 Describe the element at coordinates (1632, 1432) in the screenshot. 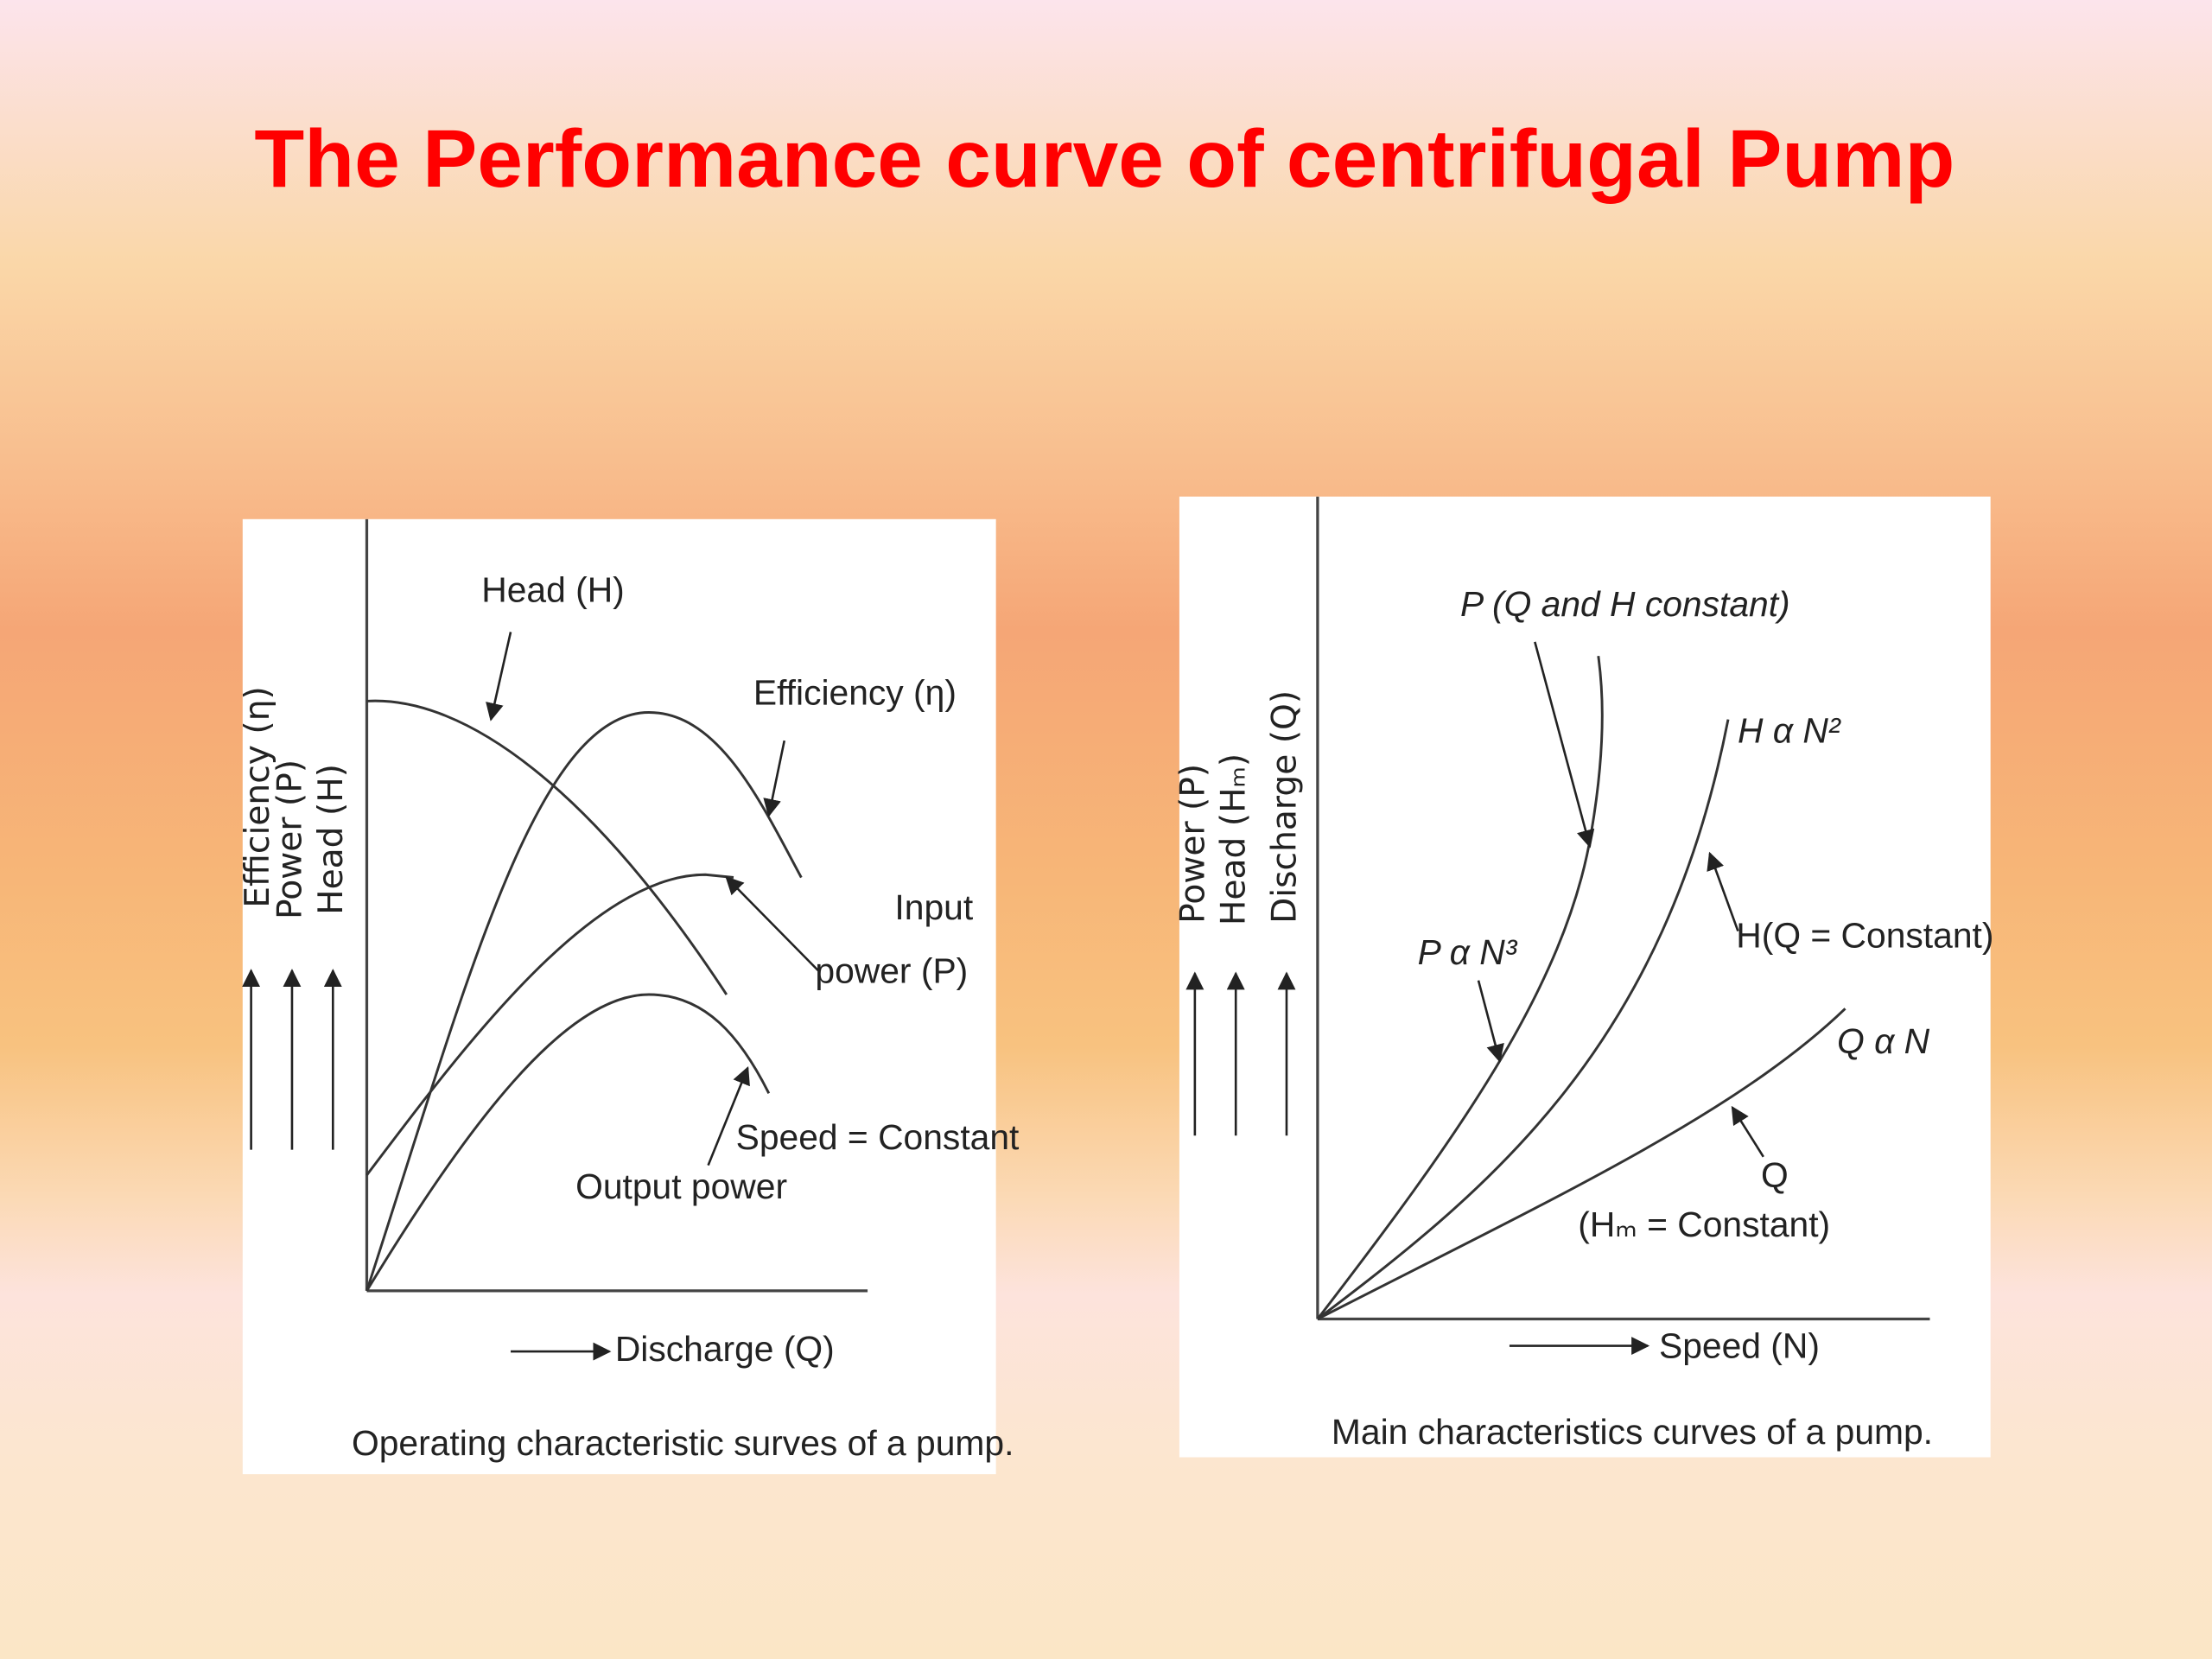

I see `caption: Main characteristics curves of a pump.` at that location.